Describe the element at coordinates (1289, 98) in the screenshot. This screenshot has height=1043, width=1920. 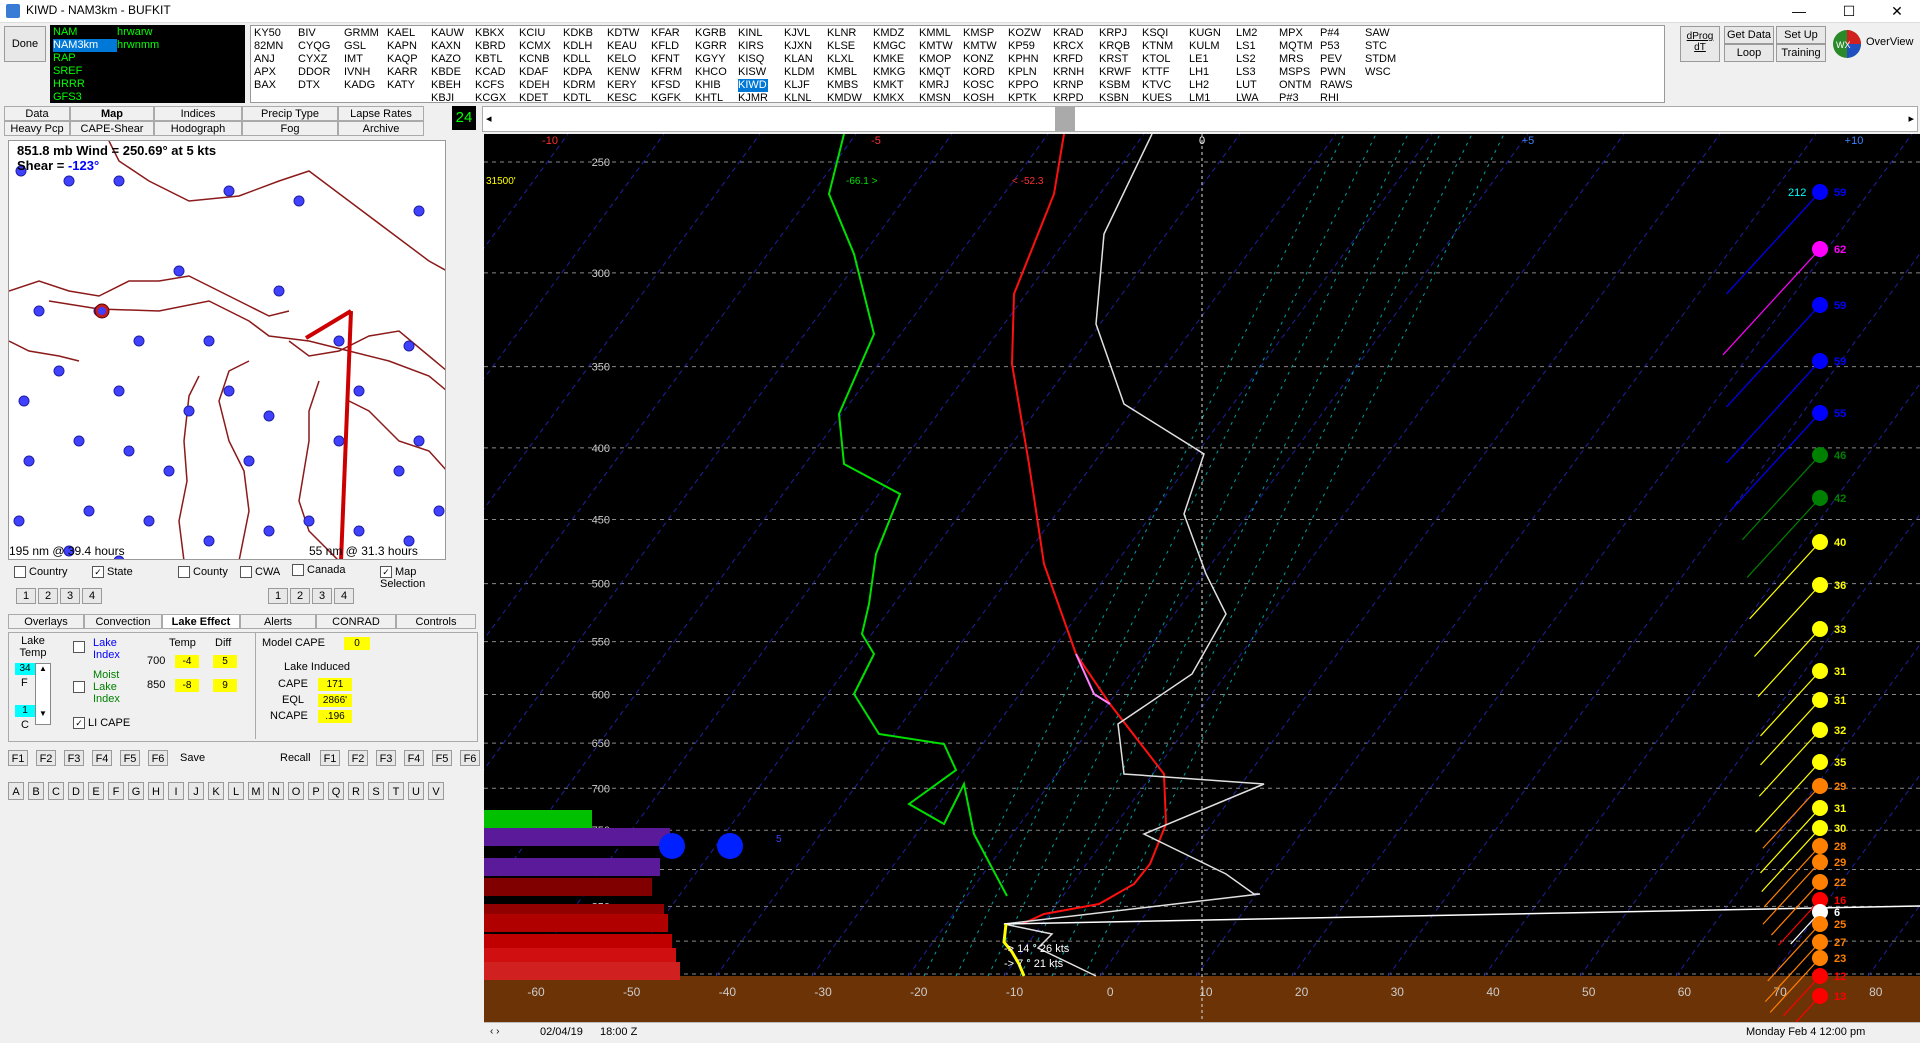
I see `station-item: P#3` at that location.